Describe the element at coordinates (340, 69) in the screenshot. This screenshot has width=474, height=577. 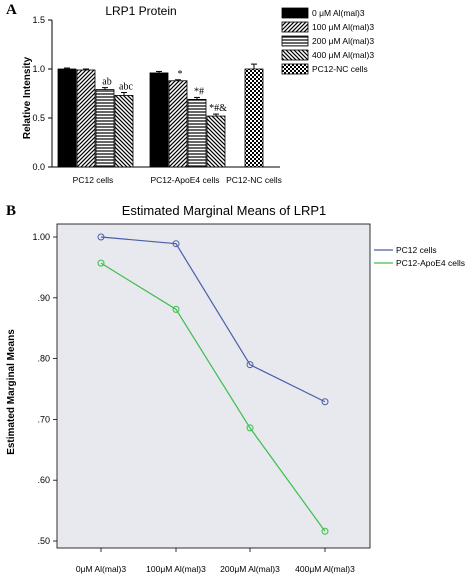
I see `chart-a-legend-label: PC12-NC cells` at that location.